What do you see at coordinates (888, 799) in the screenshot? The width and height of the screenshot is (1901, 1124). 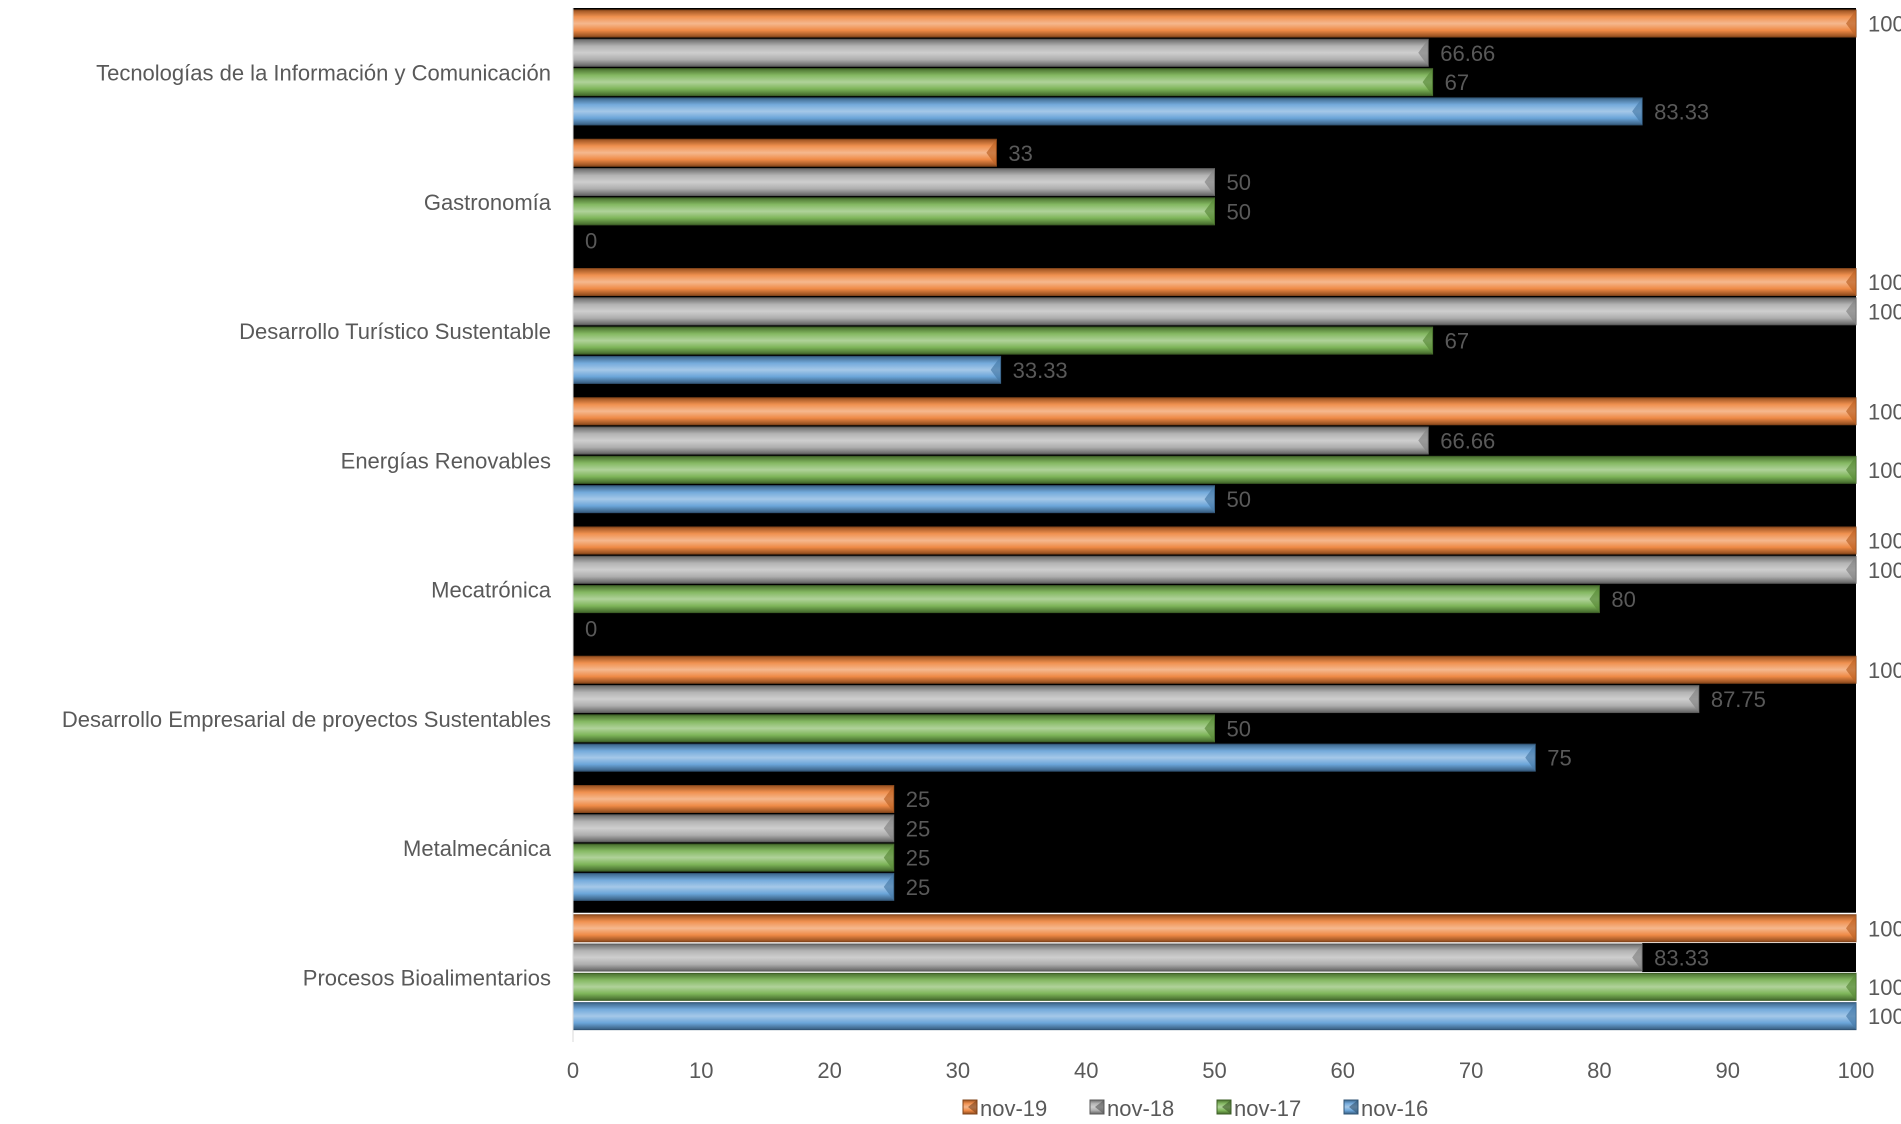 I see `bar-cap-nov-19-metalmecanica` at bounding box center [888, 799].